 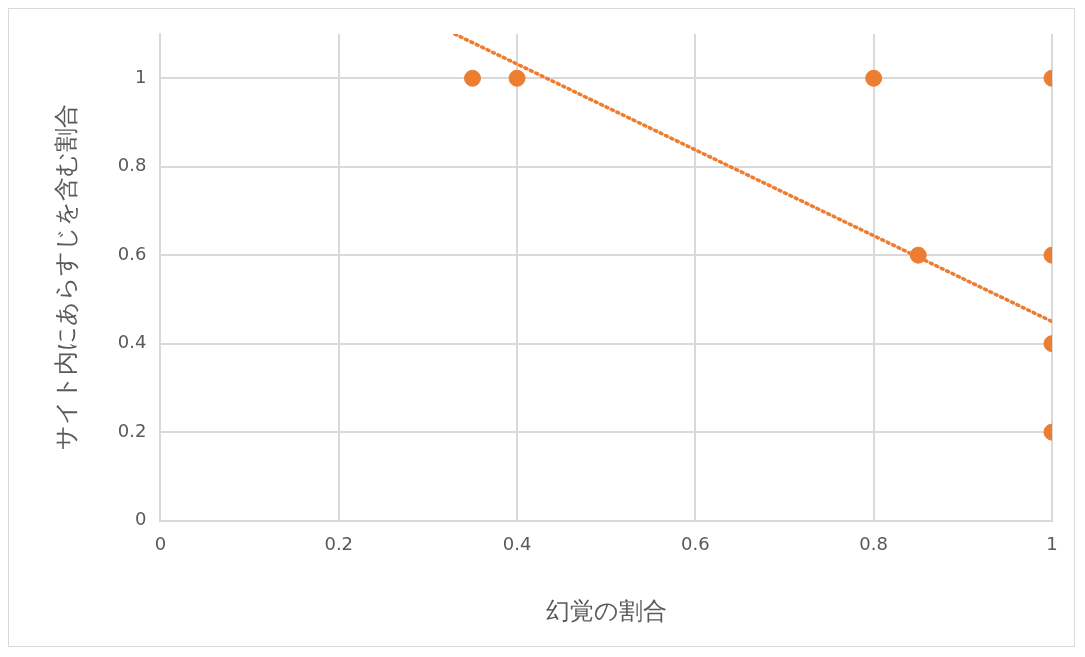 What do you see at coordinates (132, 165) in the screenshot?
I see `y-tick-label: 0.8` at bounding box center [132, 165].